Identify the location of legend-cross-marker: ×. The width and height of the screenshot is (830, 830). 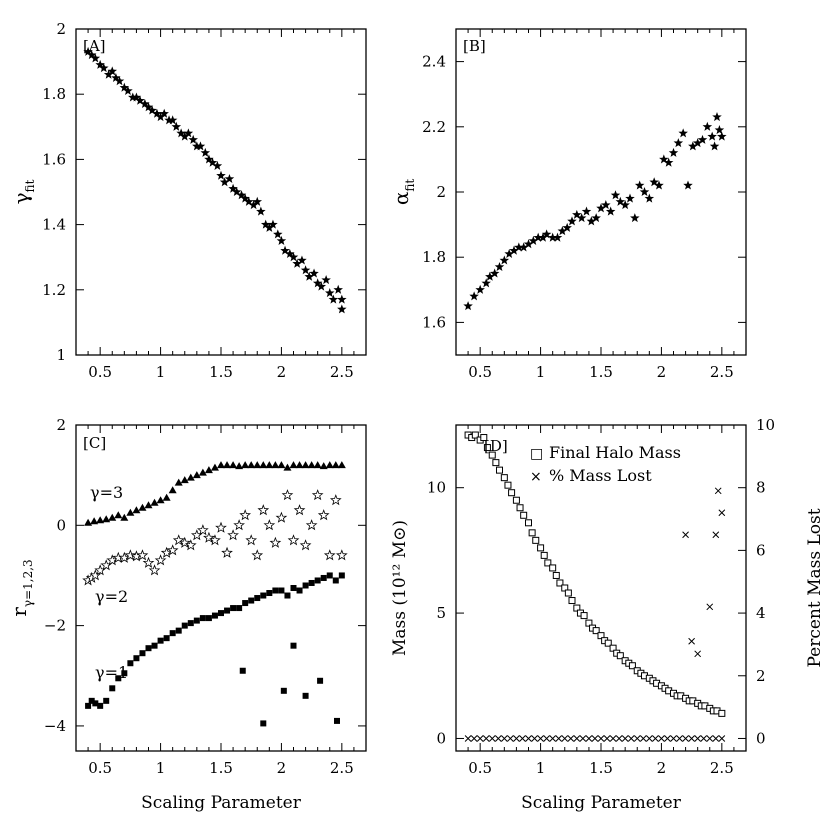
(536, 477).